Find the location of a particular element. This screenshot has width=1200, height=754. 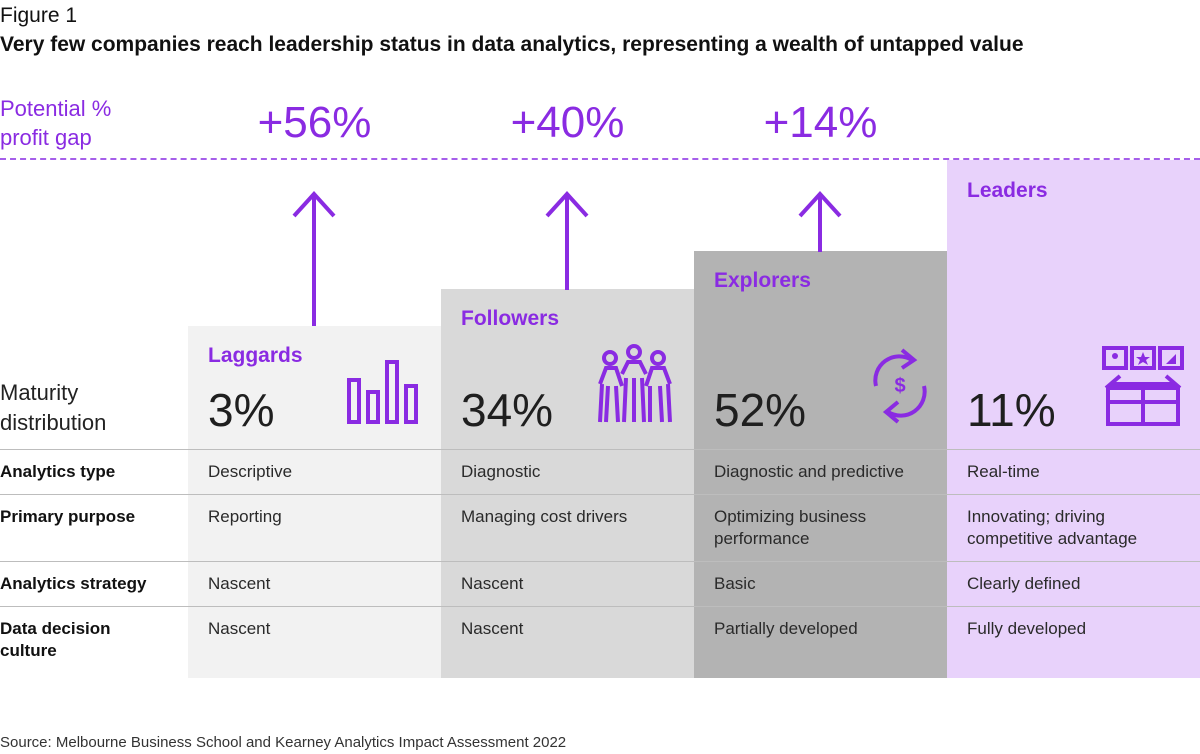

cell-explorers-analytics-strategy: Basic is located at coordinates (735, 583).